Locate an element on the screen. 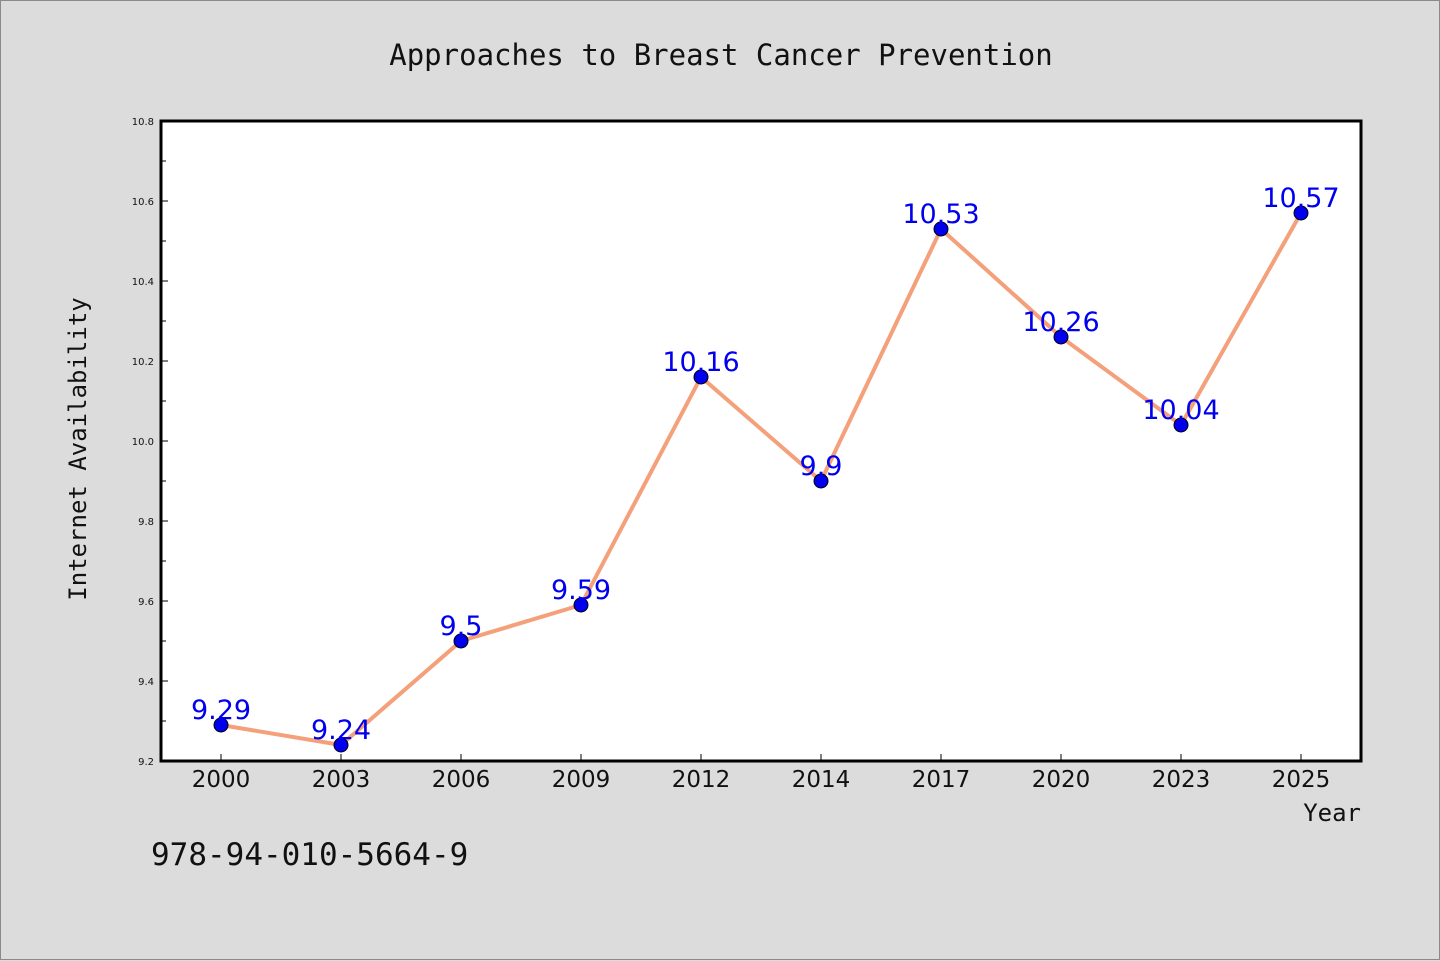  y-tick-label: 10.8 is located at coordinates (143, 122).